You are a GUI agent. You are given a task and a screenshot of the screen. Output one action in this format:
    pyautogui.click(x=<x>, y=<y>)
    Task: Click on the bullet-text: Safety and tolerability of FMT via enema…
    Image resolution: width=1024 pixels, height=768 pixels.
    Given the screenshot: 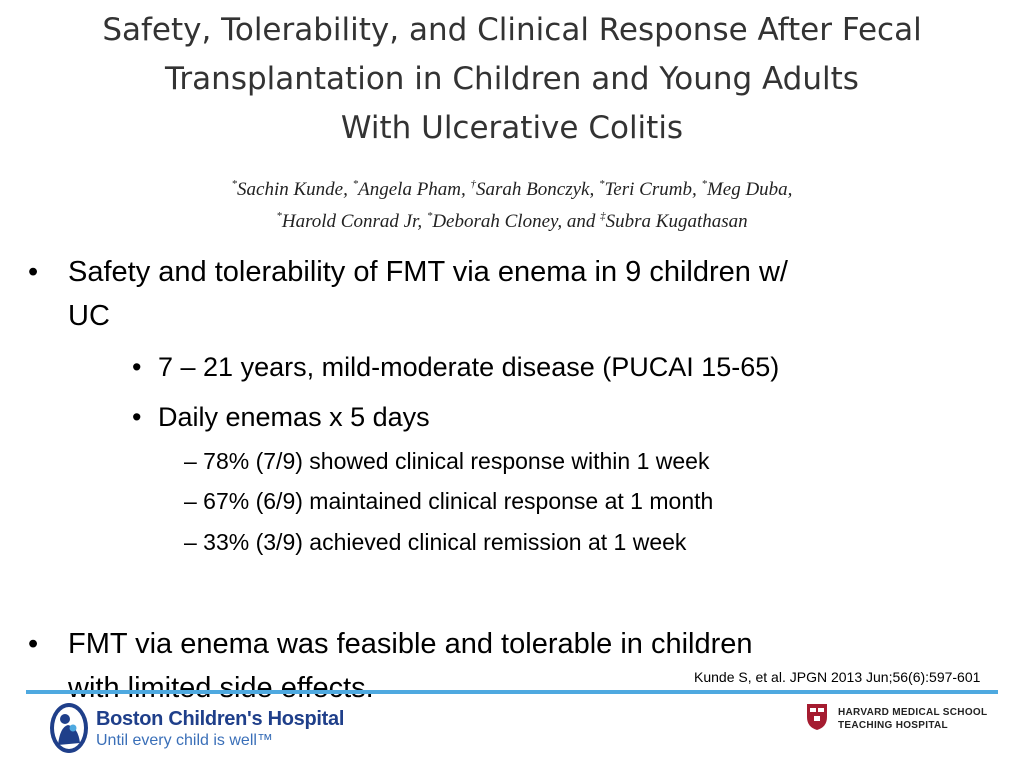 What is the action you would take?
    pyautogui.click(x=428, y=272)
    